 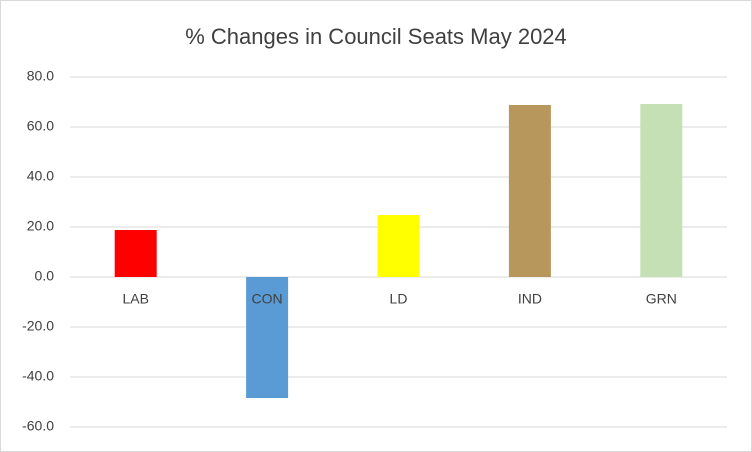 What do you see at coordinates (267, 299) in the screenshot?
I see `x-tick-label: CON` at bounding box center [267, 299].